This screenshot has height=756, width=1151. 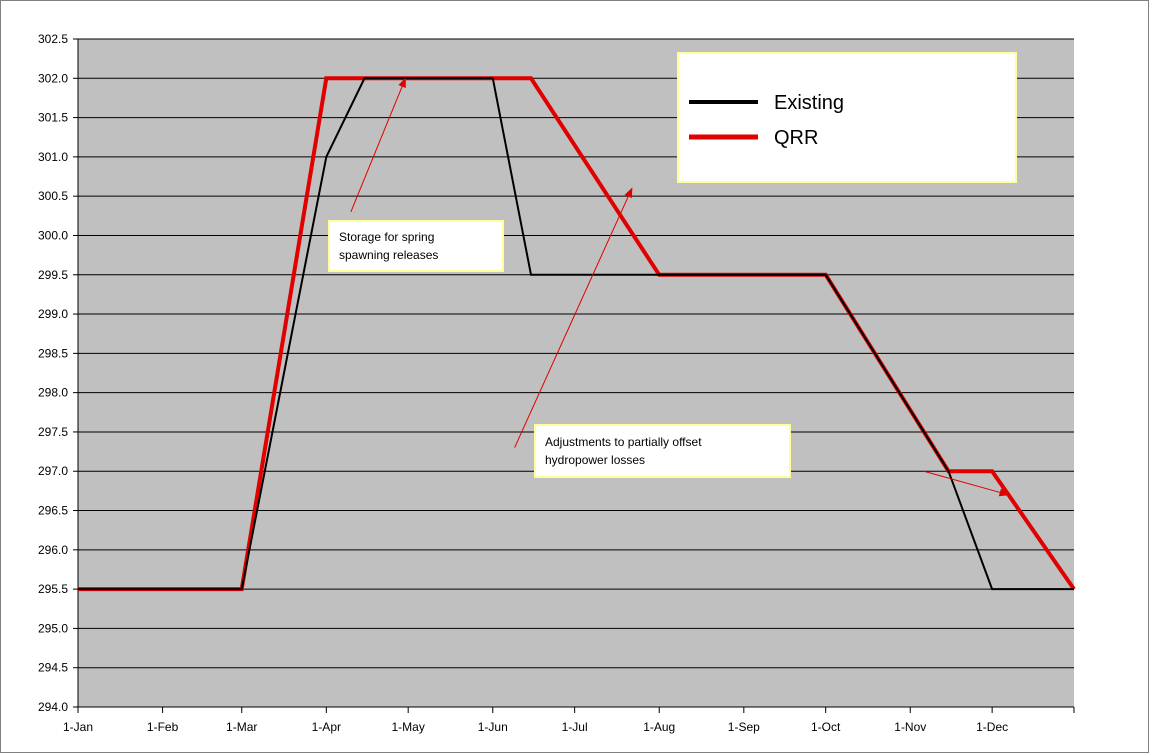 What do you see at coordinates (53, 589) in the screenshot?
I see `y-tick-label: 295.5` at bounding box center [53, 589].